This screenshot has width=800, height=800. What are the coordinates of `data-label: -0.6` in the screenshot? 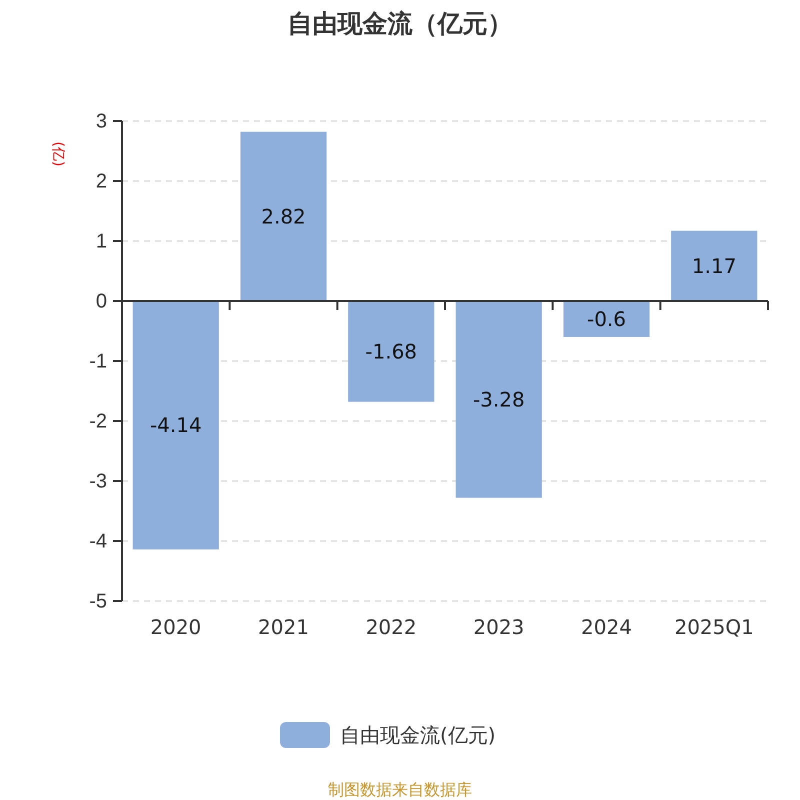 It's located at (606, 319).